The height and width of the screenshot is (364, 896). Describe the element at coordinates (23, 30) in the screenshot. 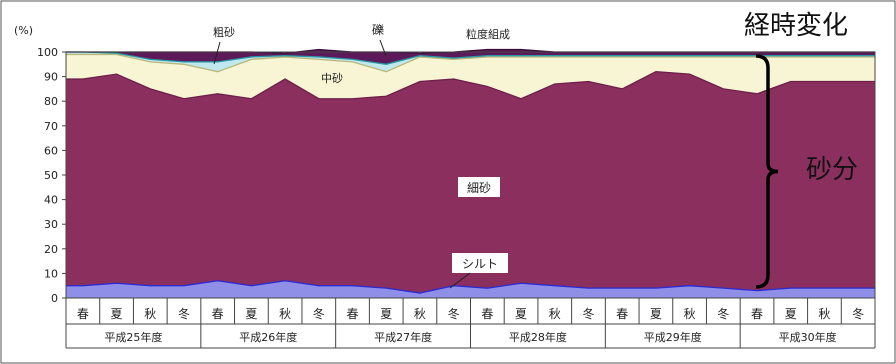

I see `y-axis-unit: (%)` at that location.